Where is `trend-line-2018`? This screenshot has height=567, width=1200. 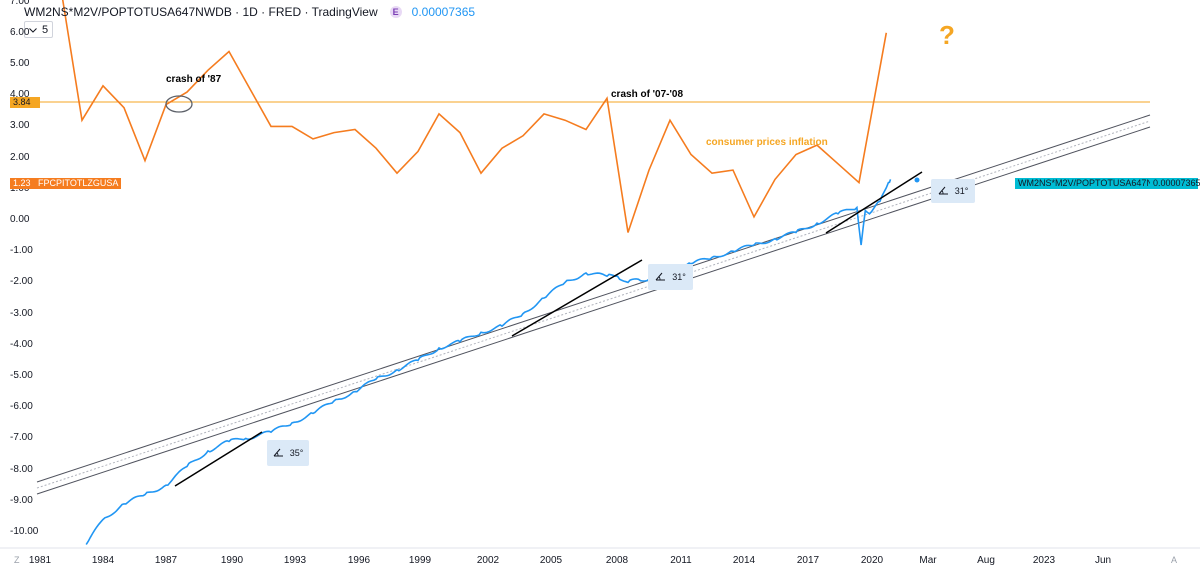 trend-line-2018 is located at coordinates (874, 202).